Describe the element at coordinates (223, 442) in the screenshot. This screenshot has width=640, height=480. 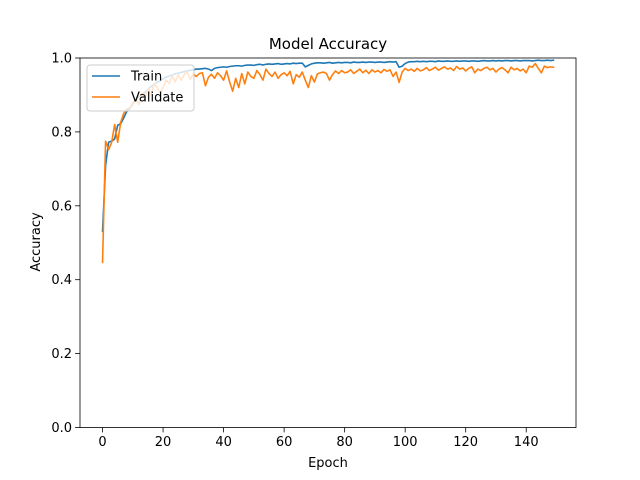
I see `x-tick-label: 40` at that location.